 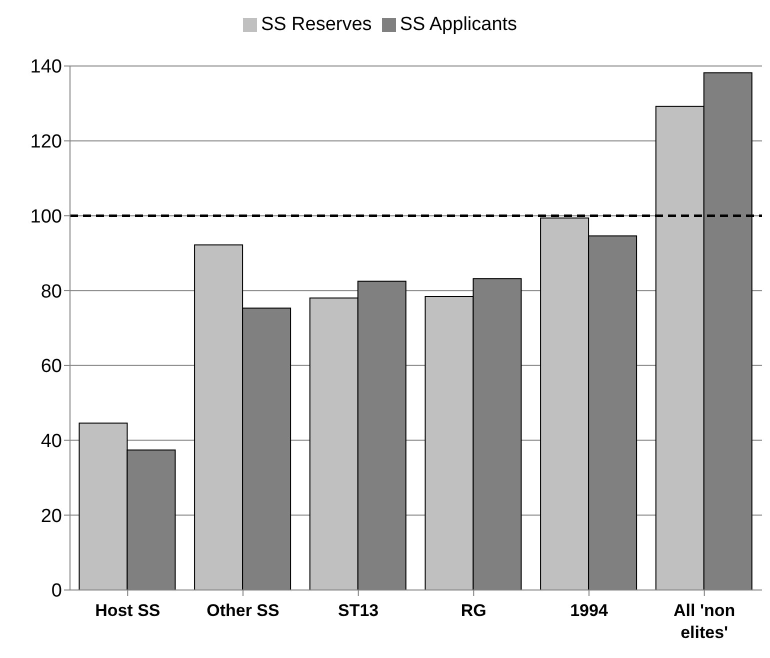 I want to click on y-tick-label: 20, so click(x=51, y=516).